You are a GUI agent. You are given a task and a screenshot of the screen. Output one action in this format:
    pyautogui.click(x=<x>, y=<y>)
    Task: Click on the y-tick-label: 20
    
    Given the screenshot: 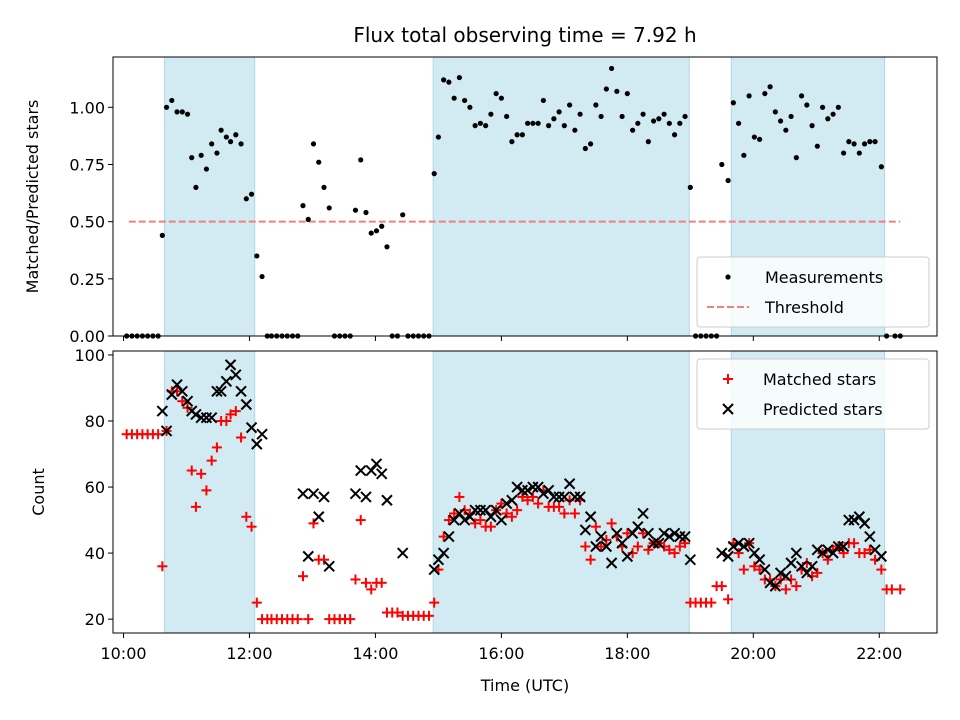 What is the action you would take?
    pyautogui.click(x=95, y=619)
    